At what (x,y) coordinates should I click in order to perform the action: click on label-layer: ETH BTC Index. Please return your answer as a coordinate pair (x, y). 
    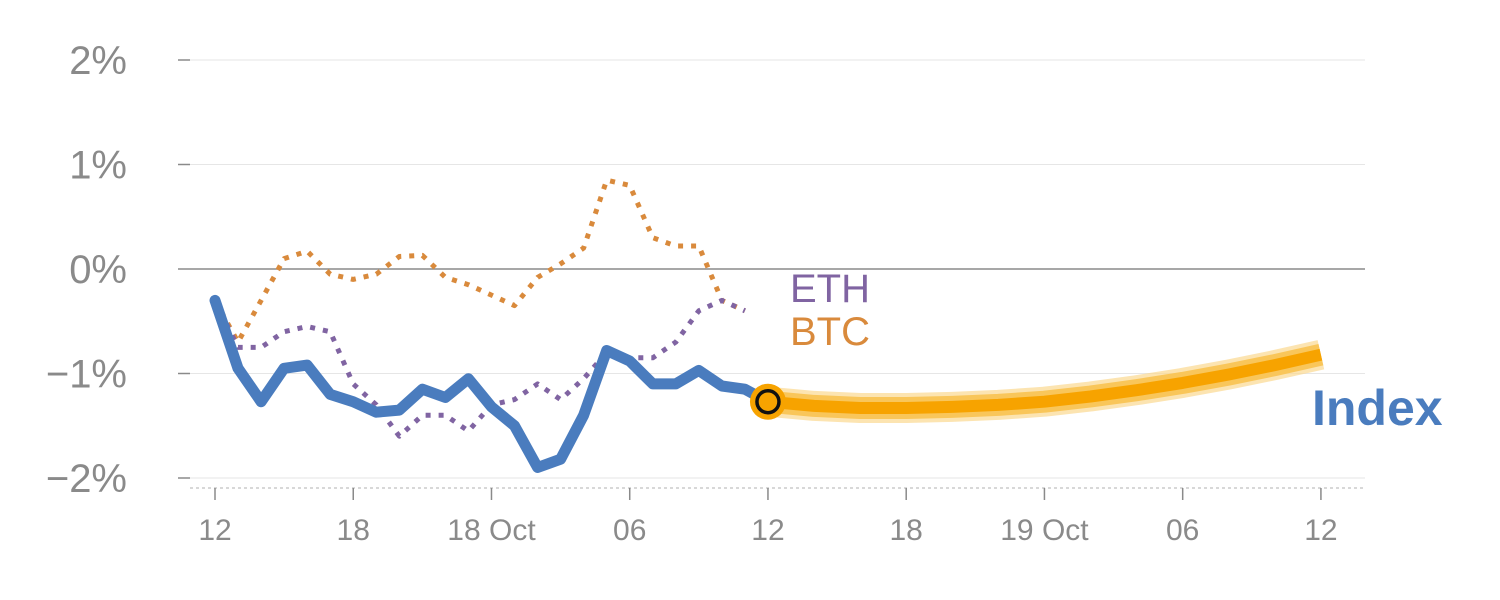
    Looking at the image, I should click on (1116, 351).